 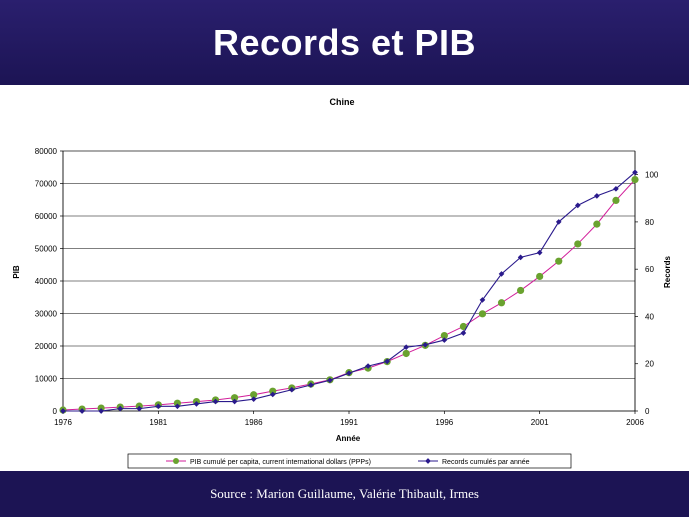 What do you see at coordinates (46, 314) in the screenshot?
I see `y-tick-label: 30000` at bounding box center [46, 314].